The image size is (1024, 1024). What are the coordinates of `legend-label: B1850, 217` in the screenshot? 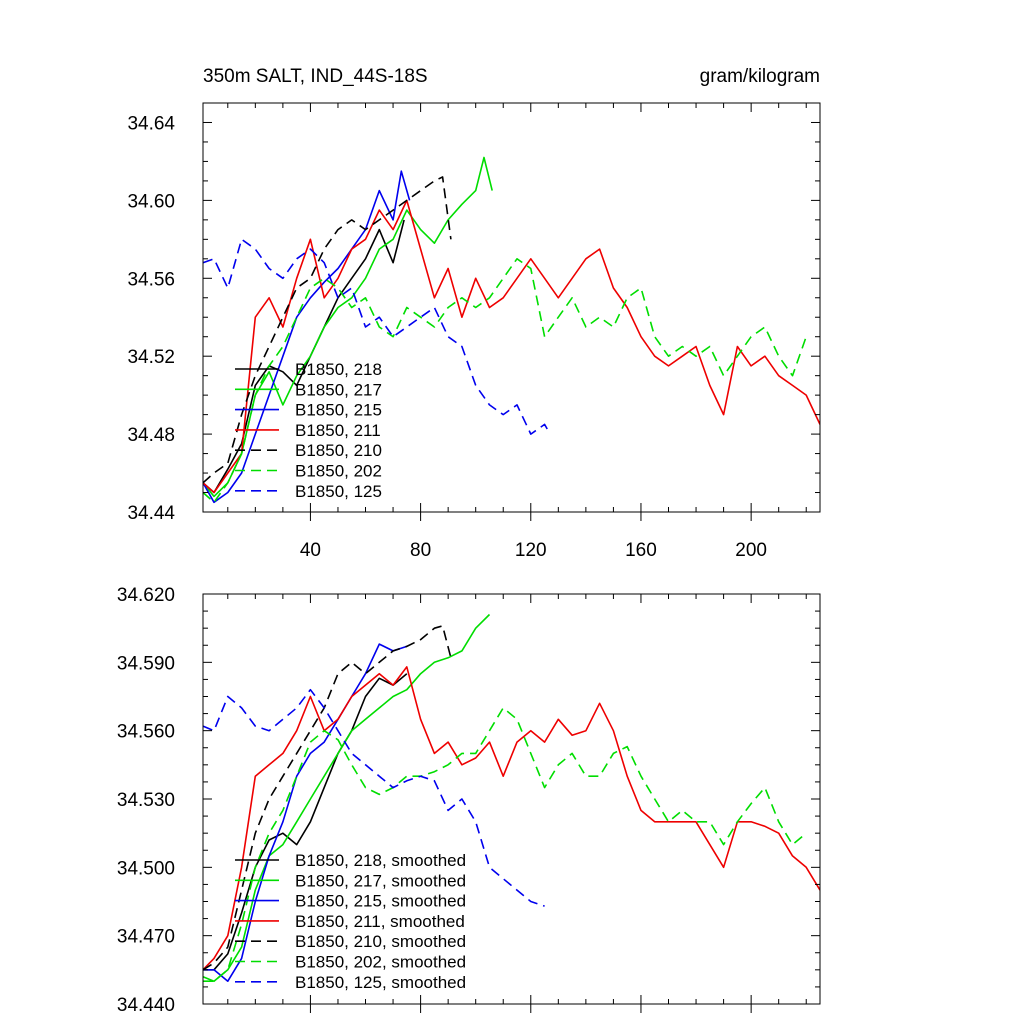 It's located at (338, 389).